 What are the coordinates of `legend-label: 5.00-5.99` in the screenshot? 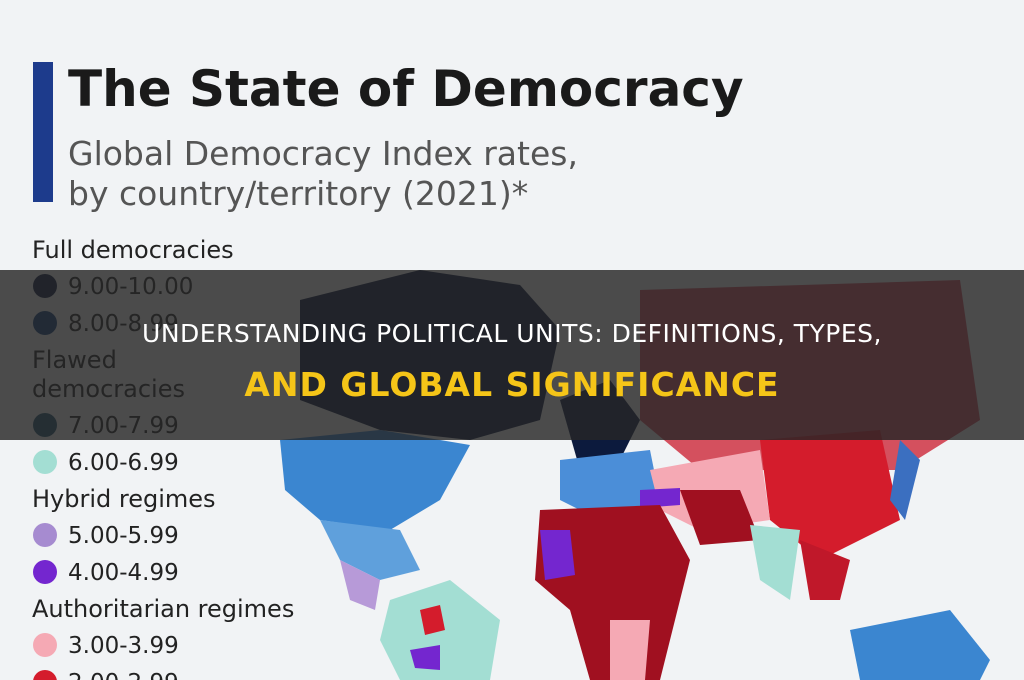 It's located at (123, 536).